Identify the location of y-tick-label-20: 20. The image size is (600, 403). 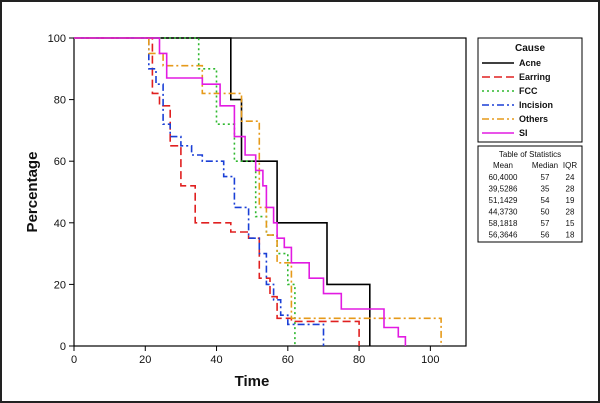
(60, 285).